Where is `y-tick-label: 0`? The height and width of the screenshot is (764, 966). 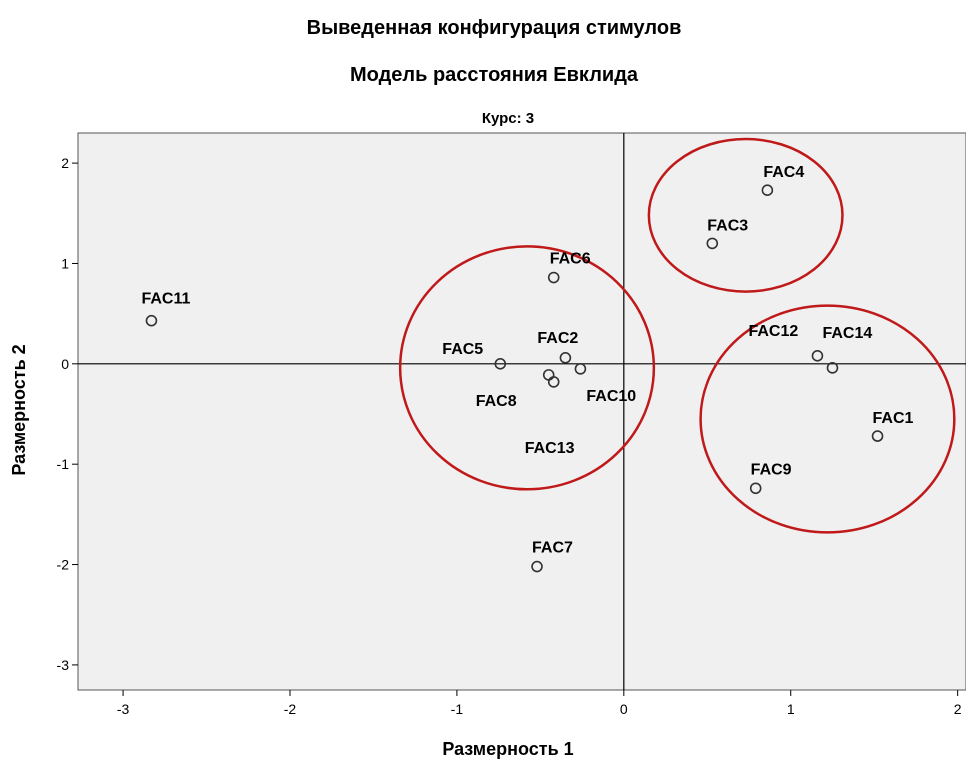
y-tick-label: 0 is located at coordinates (65, 364).